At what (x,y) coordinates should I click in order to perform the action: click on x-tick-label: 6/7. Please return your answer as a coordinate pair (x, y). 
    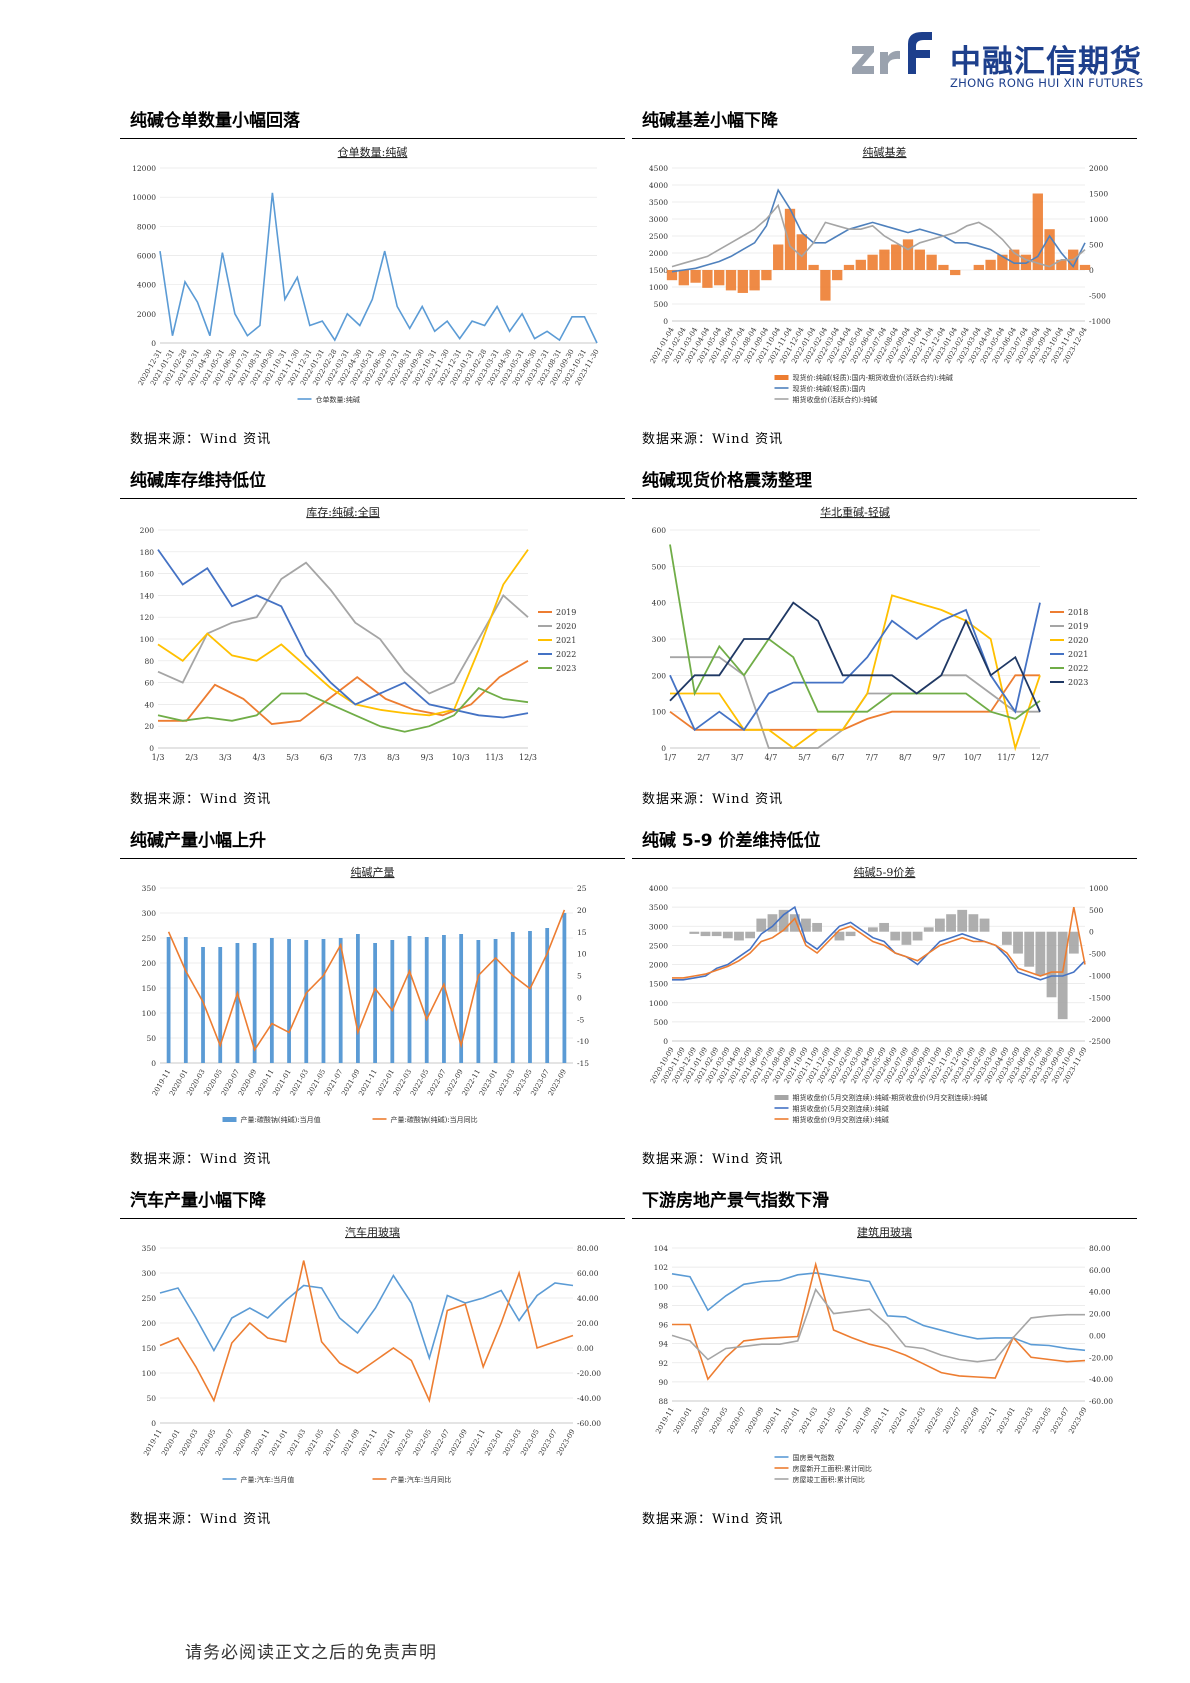
    Looking at the image, I should click on (838, 757).